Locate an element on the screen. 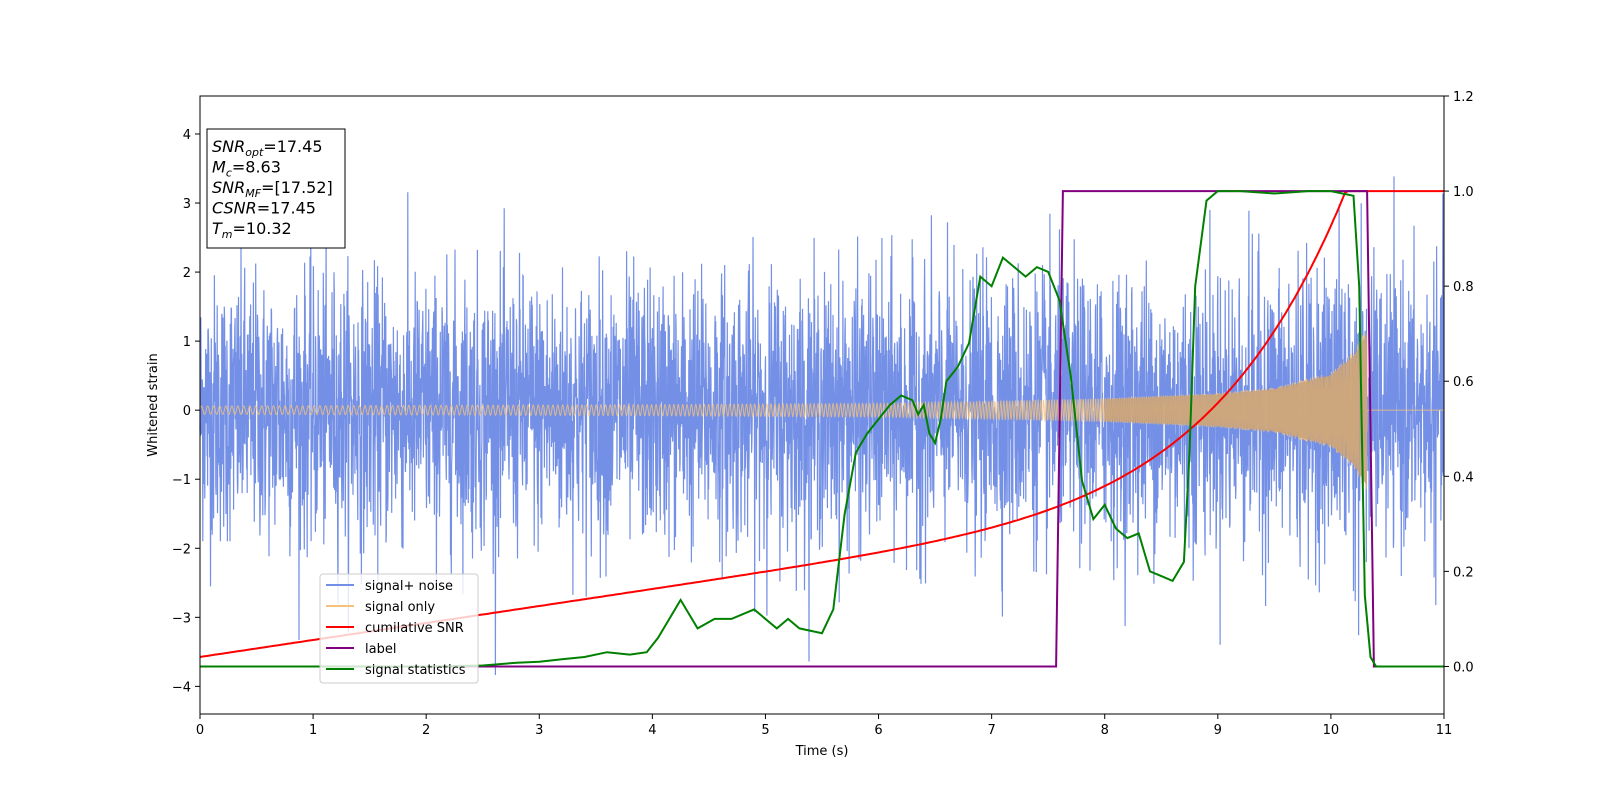 The height and width of the screenshot is (800, 1600). x-tick-label: 3 is located at coordinates (539, 730).